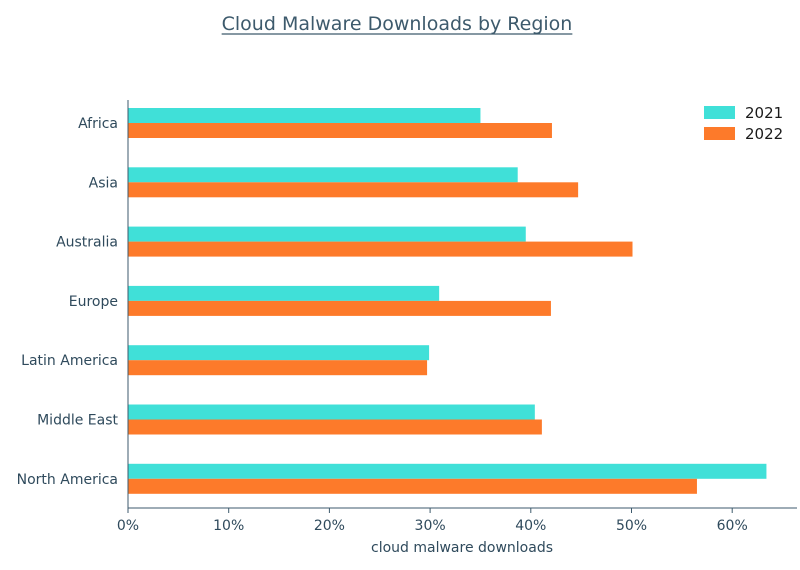 The image size is (800, 570). I want to click on bar-2021-australia, so click(327, 234).